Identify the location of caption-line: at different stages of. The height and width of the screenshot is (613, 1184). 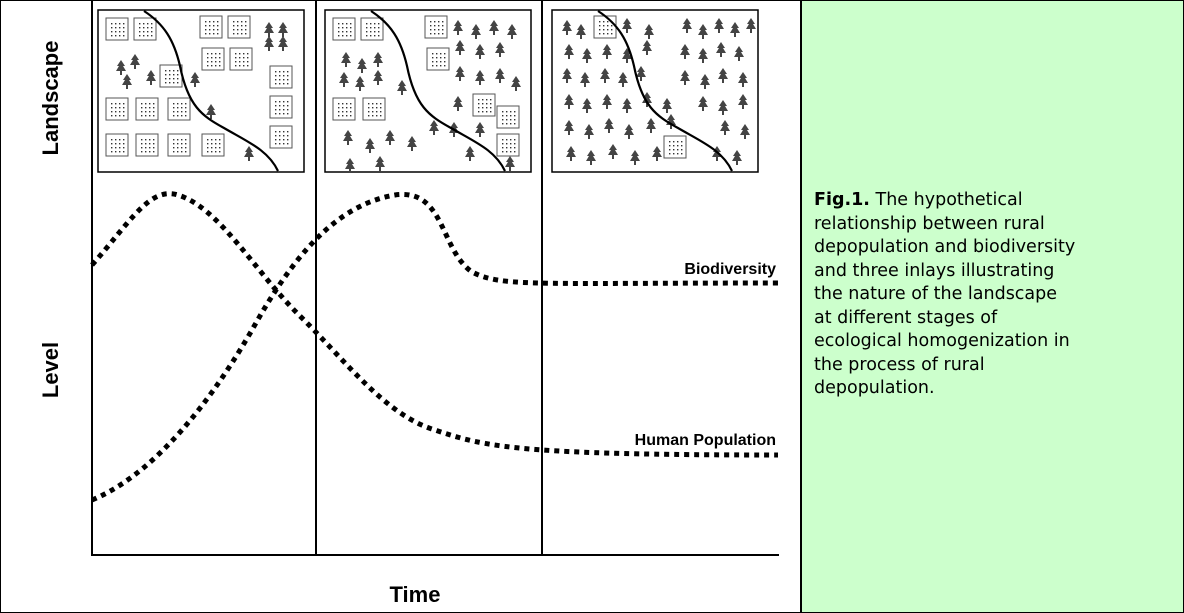
(944, 319).